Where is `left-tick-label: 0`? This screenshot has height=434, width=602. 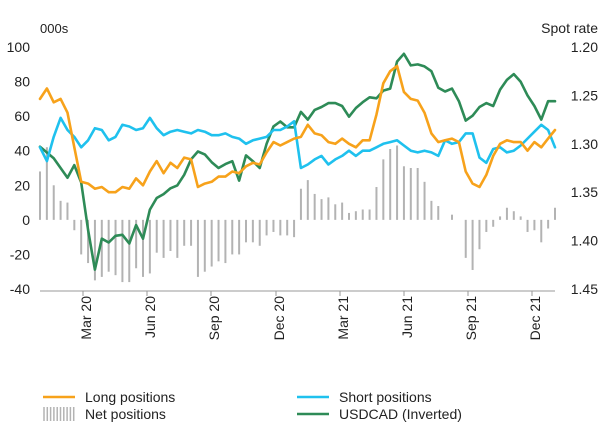 left-tick-label: 0 is located at coordinates (26, 220).